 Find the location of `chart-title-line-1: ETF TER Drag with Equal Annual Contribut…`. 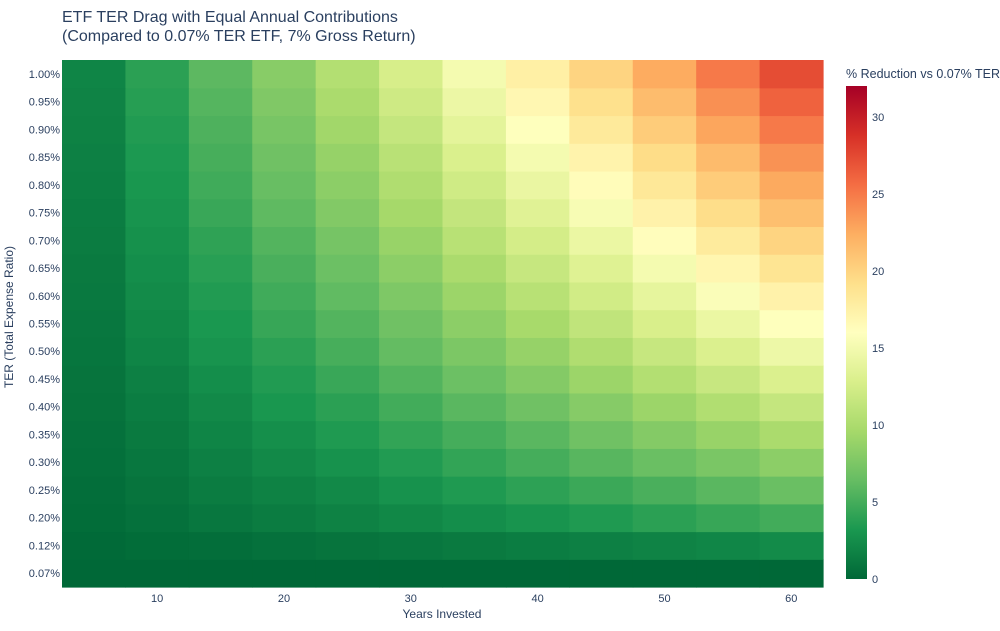

chart-title-line-1: ETF TER Drag with Equal Annual Contribut… is located at coordinates (230, 17).